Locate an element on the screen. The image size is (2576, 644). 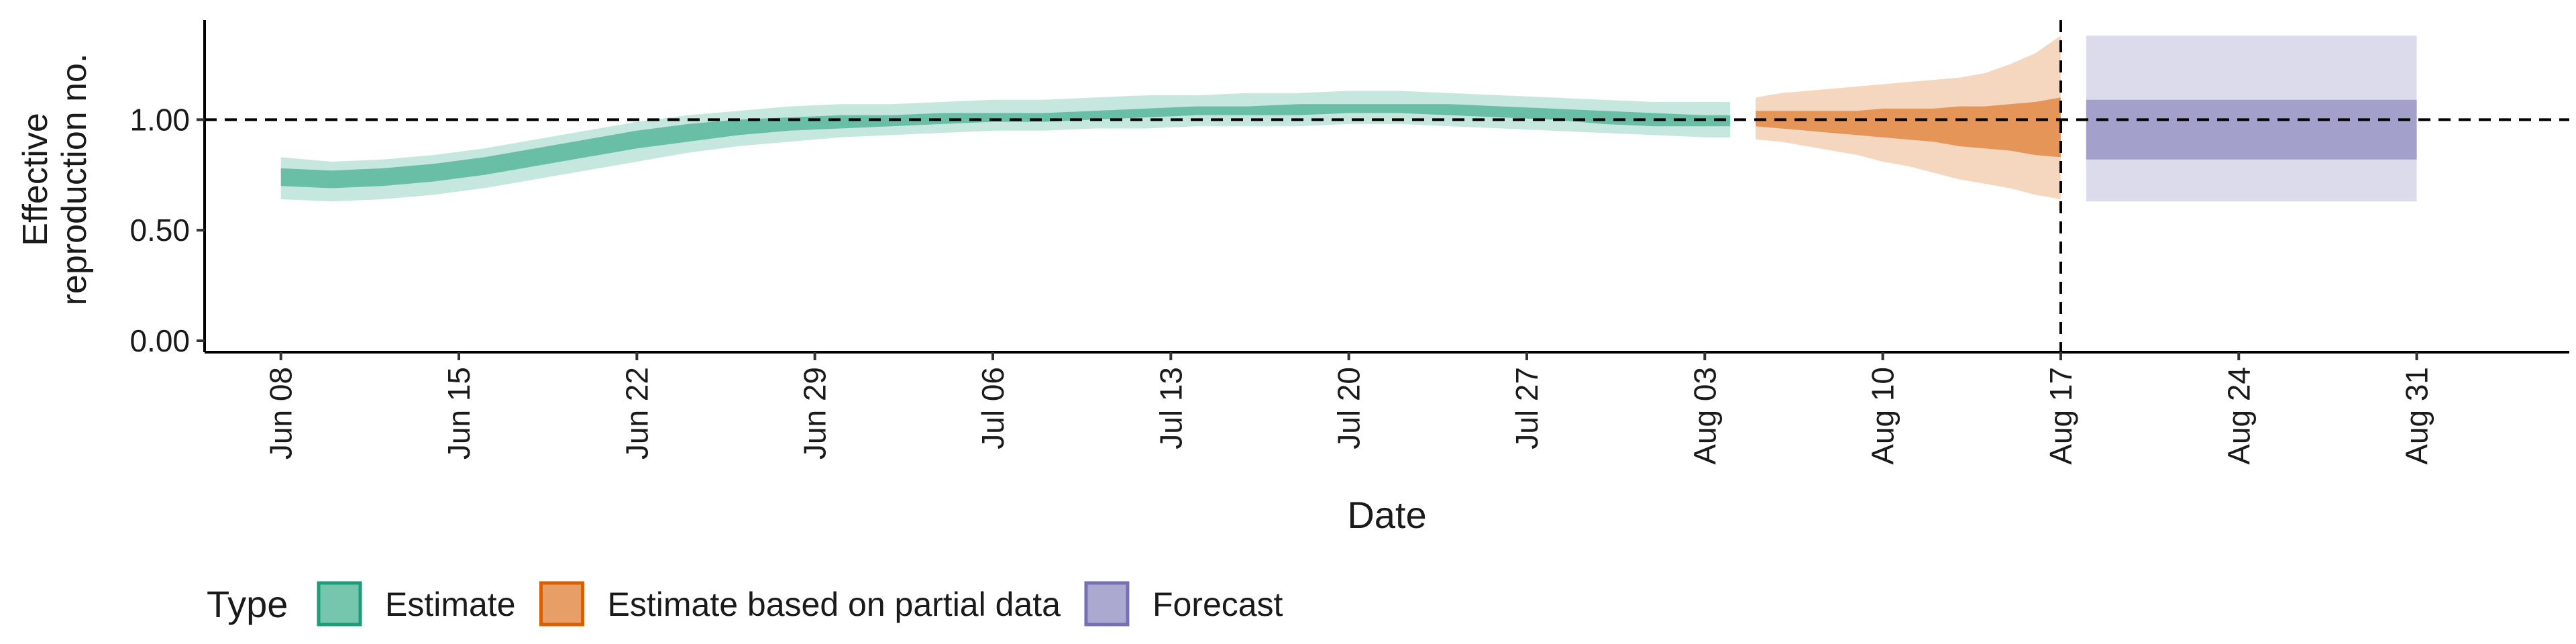
x-tick-label: Jul 13 is located at coordinates (1170, 408).